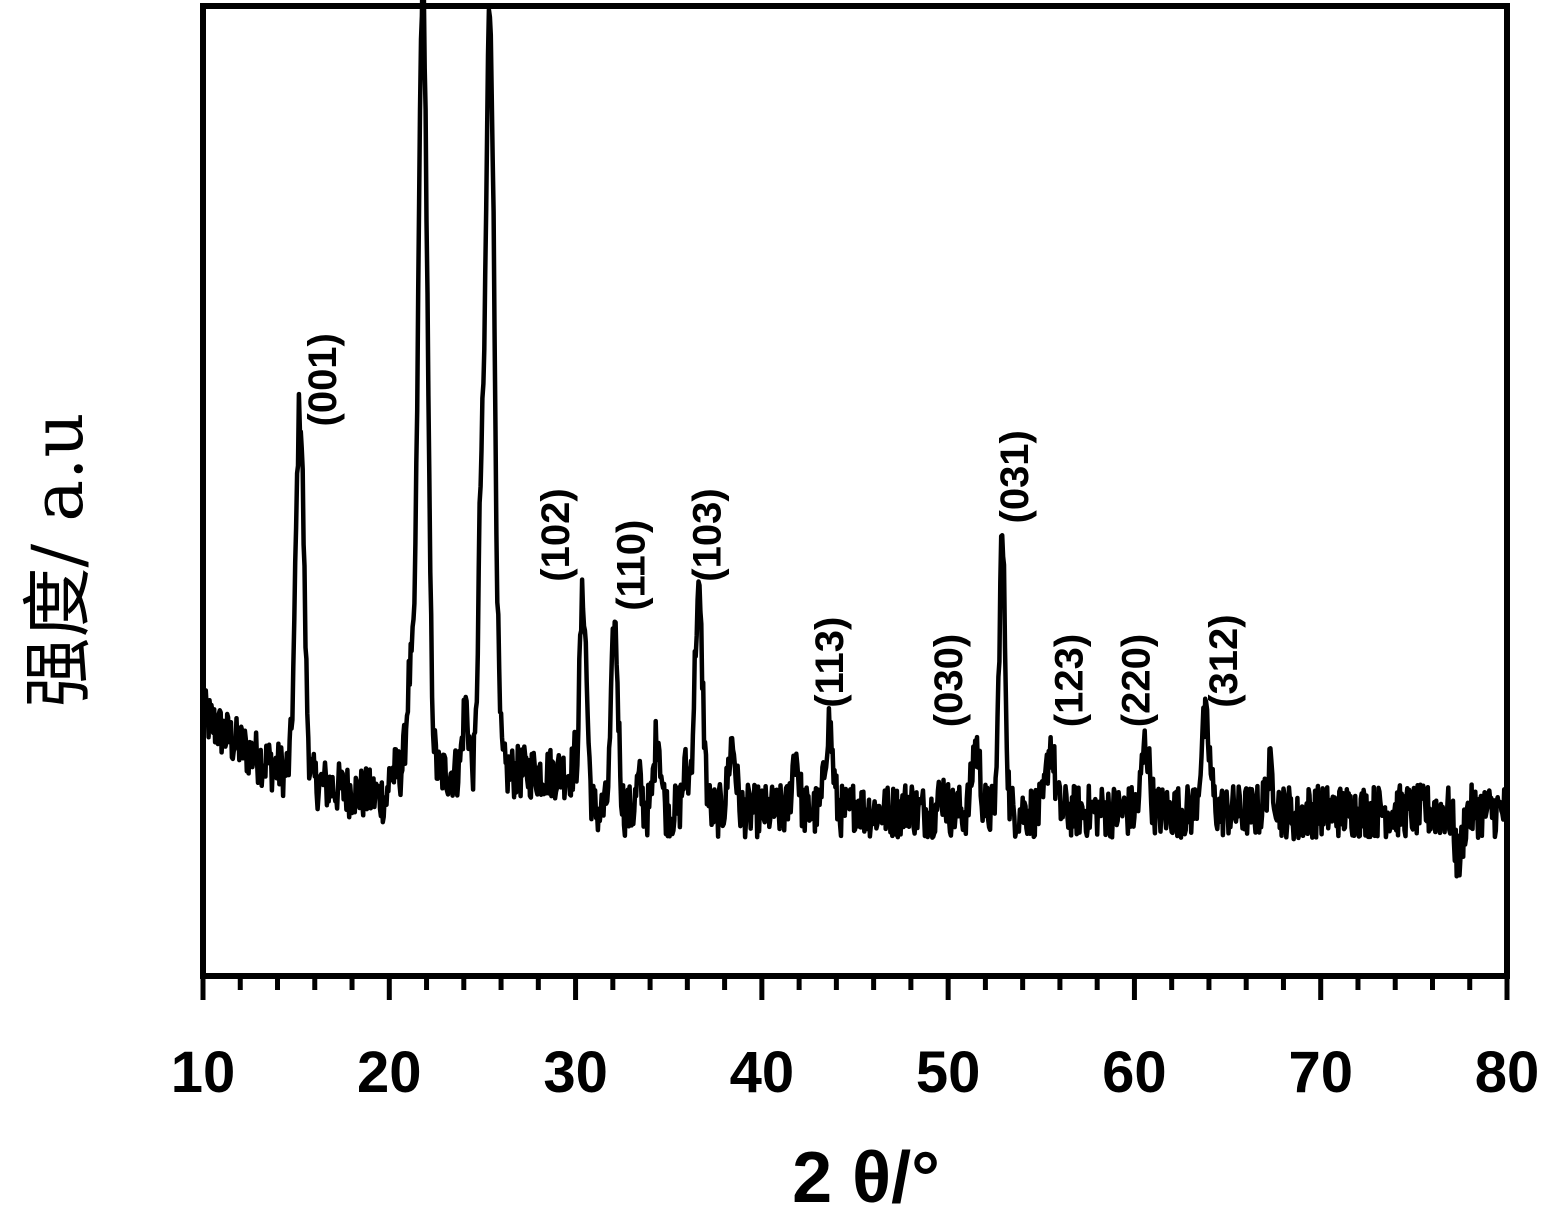 This screenshot has width=1559, height=1224. Describe the element at coordinates (866, 1178) in the screenshot. I see `x-axis-title: 2 θ/°` at that location.